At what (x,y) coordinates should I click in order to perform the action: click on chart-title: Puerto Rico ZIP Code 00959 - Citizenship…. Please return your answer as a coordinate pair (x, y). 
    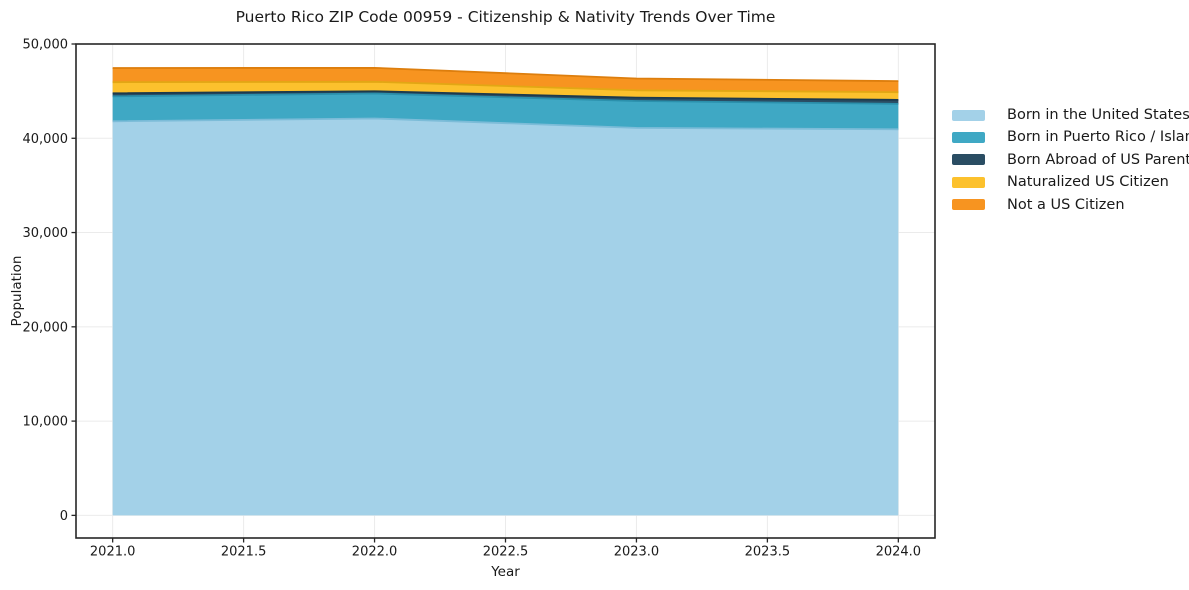
    Looking at the image, I should click on (505, 17).